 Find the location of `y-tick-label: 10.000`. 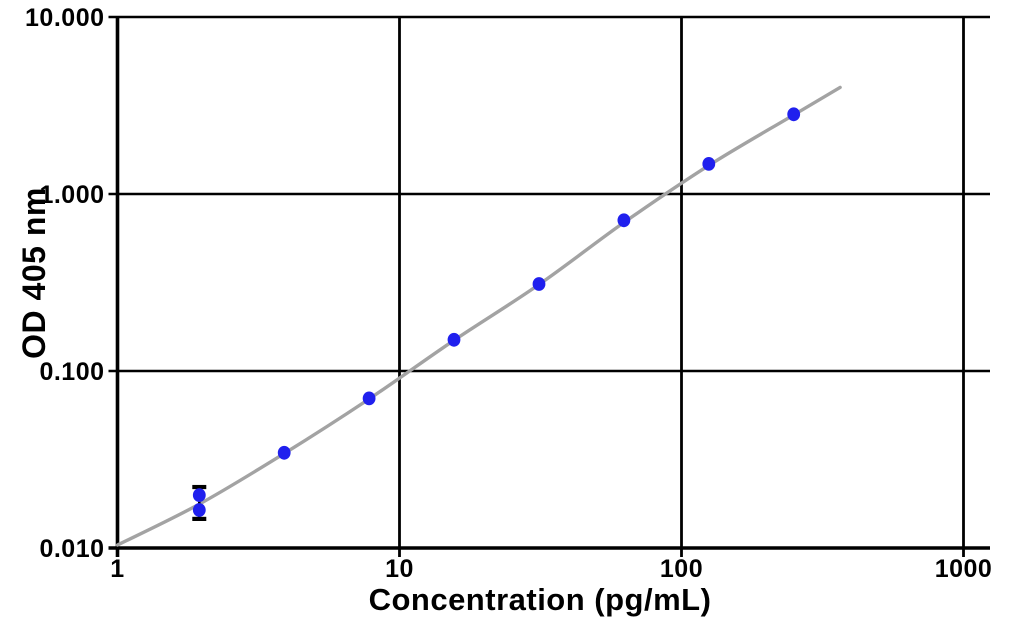

y-tick-label: 10.000 is located at coordinates (64, 18).